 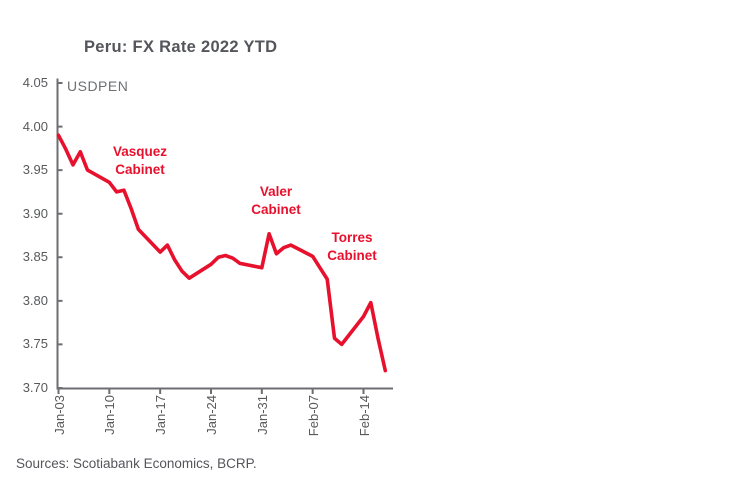 I want to click on x-tick-label: Jan-03, so click(x=59, y=415).